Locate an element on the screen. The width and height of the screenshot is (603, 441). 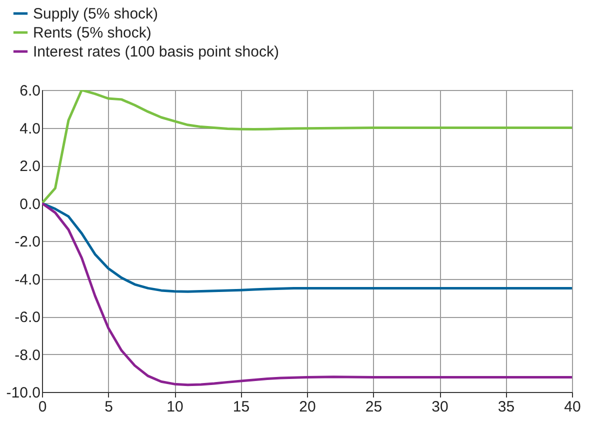
y-tick-label: 0.0 is located at coordinates (30, 204).